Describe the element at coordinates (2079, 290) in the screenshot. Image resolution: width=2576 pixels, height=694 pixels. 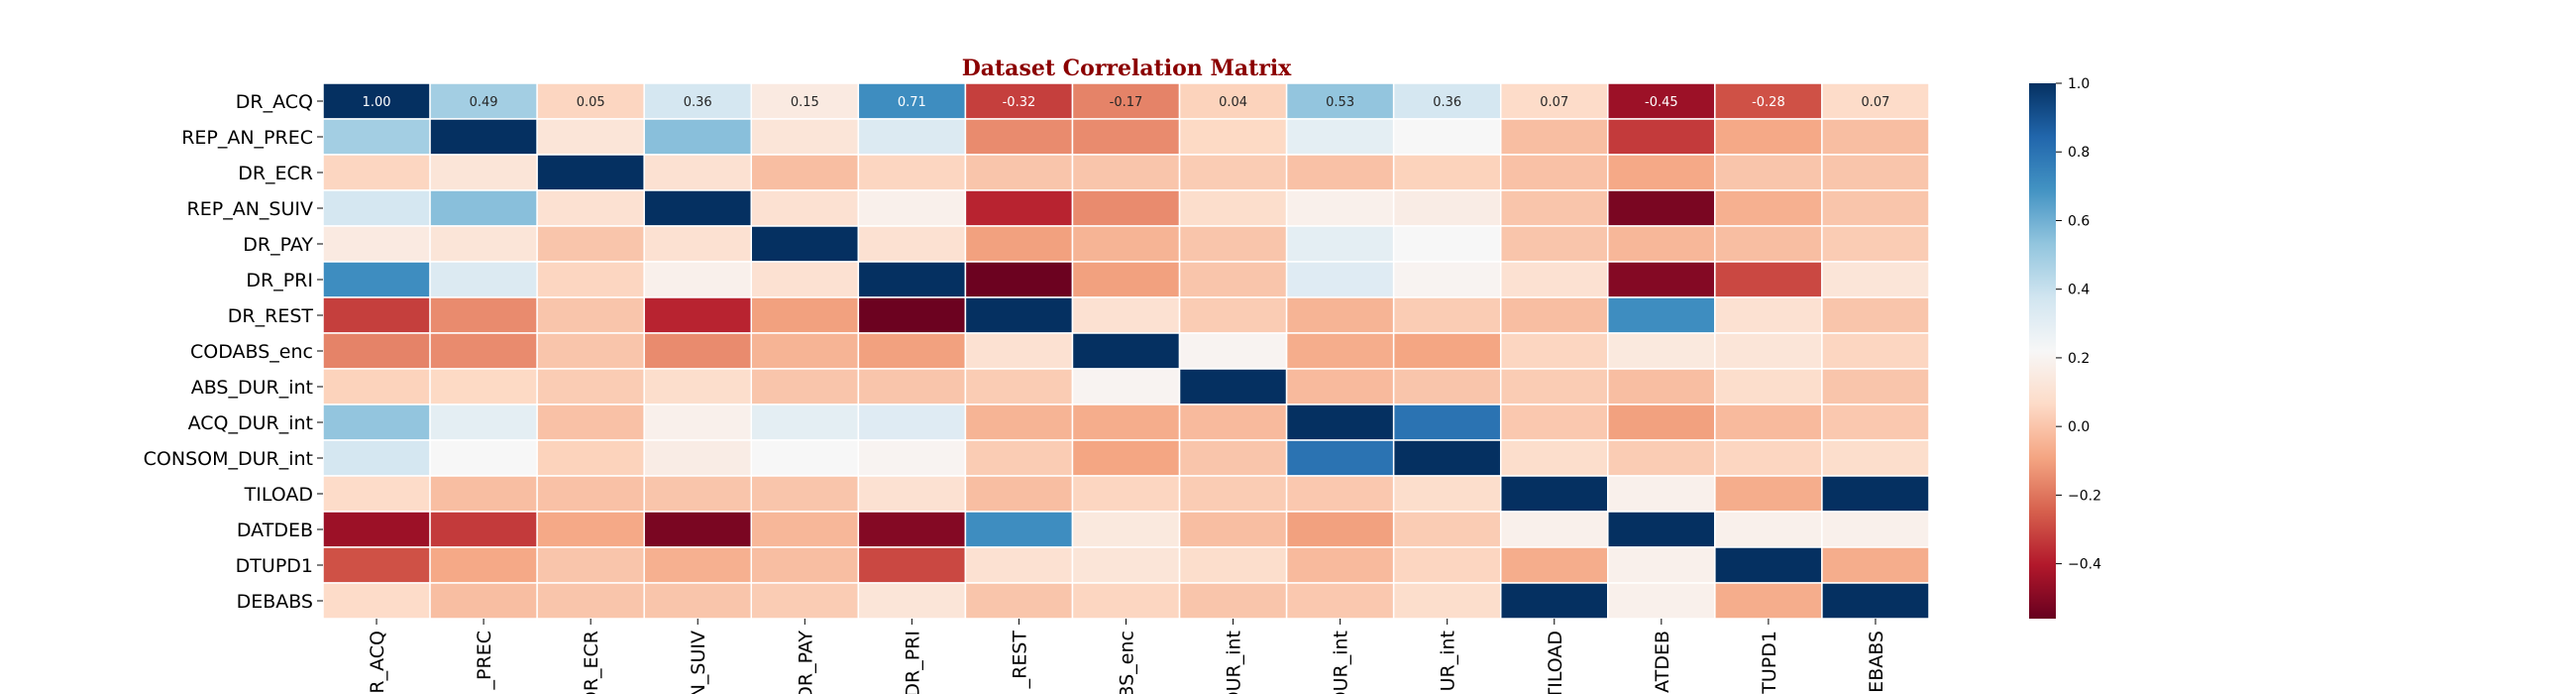
I see `colorbar-tick-label: 0.4` at that location.